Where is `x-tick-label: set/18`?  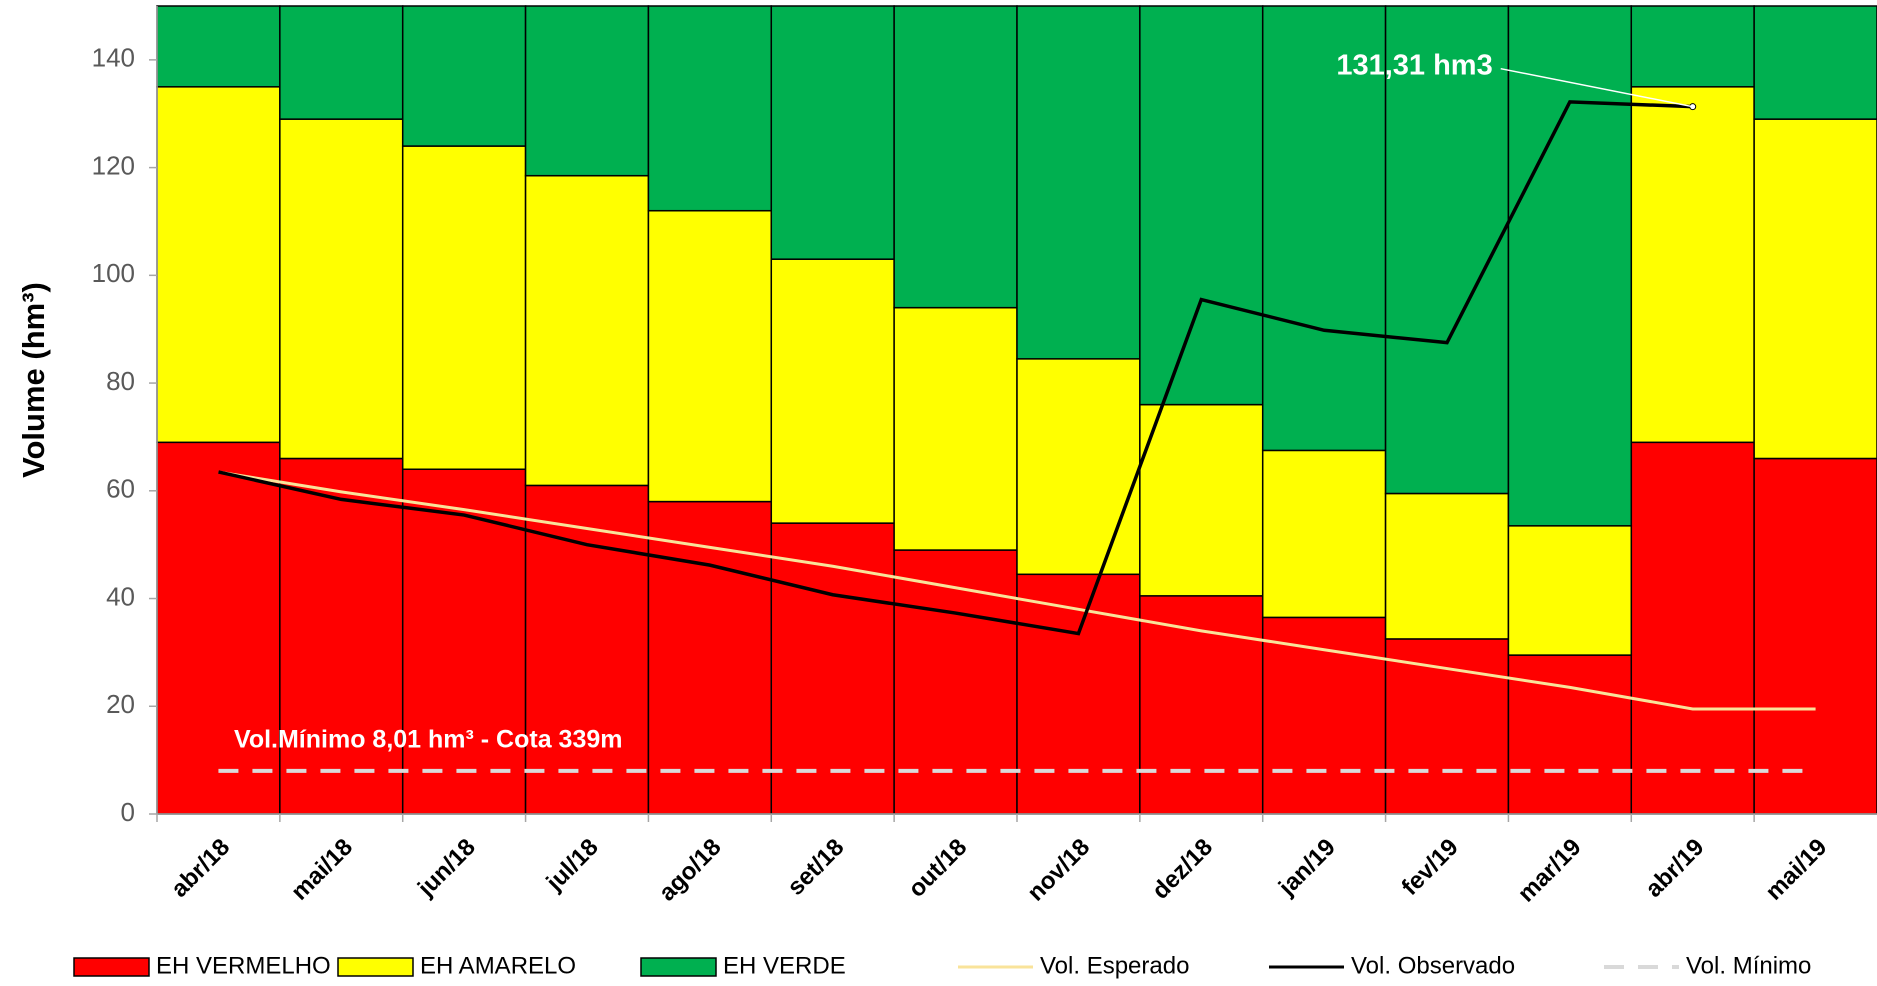
x-tick-label: set/18 is located at coordinates (815, 867).